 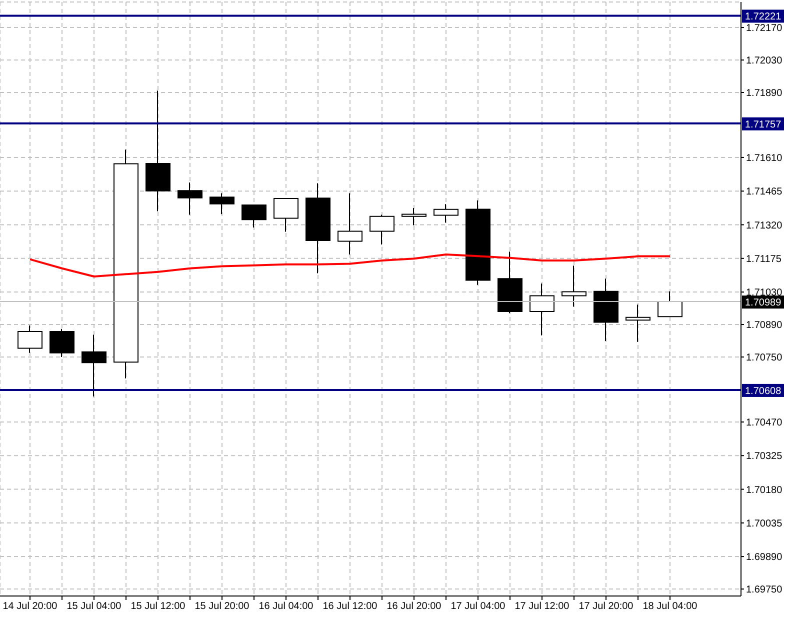 I want to click on ref-line-label: 1.70608, so click(x=763, y=391).